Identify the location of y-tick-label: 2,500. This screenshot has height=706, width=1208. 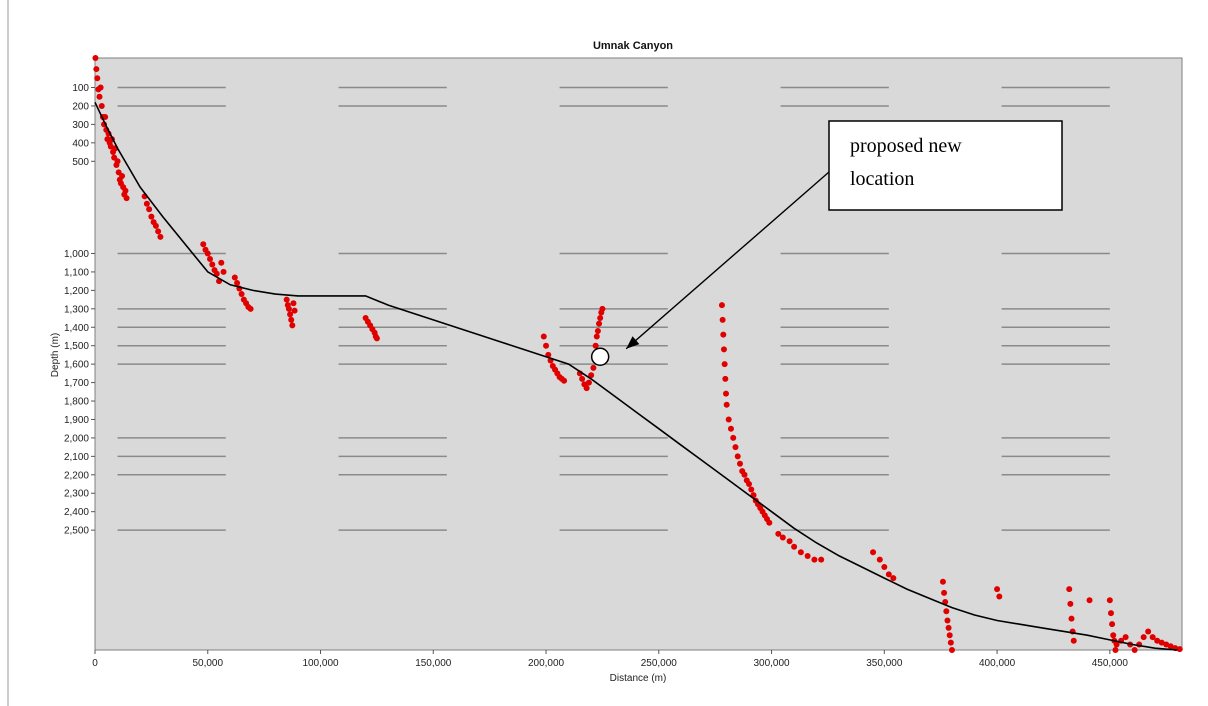
(76, 531).